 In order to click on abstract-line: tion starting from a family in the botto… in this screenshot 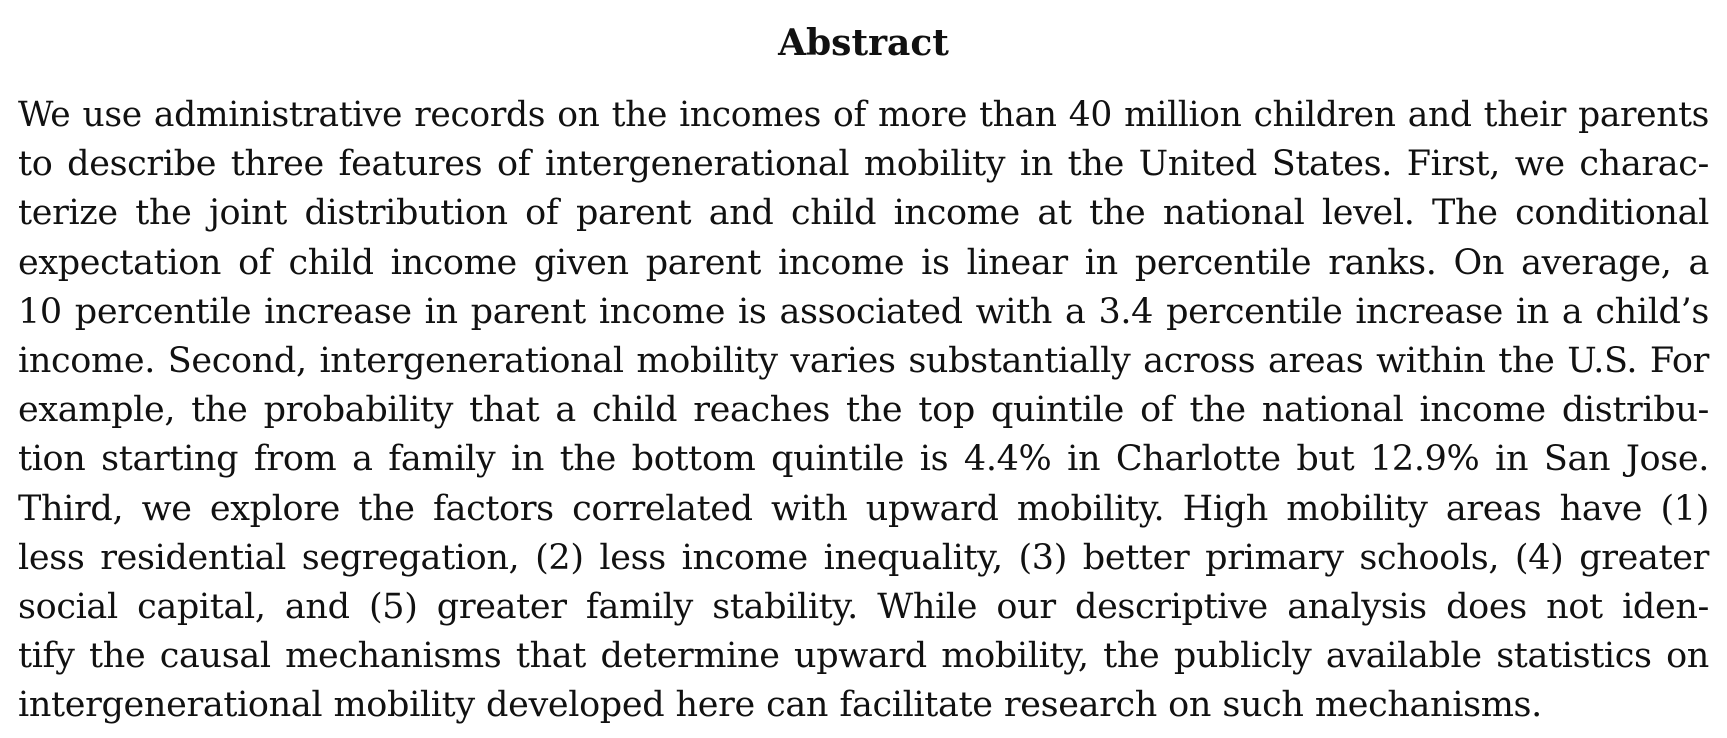, I will do `click(863, 459)`.